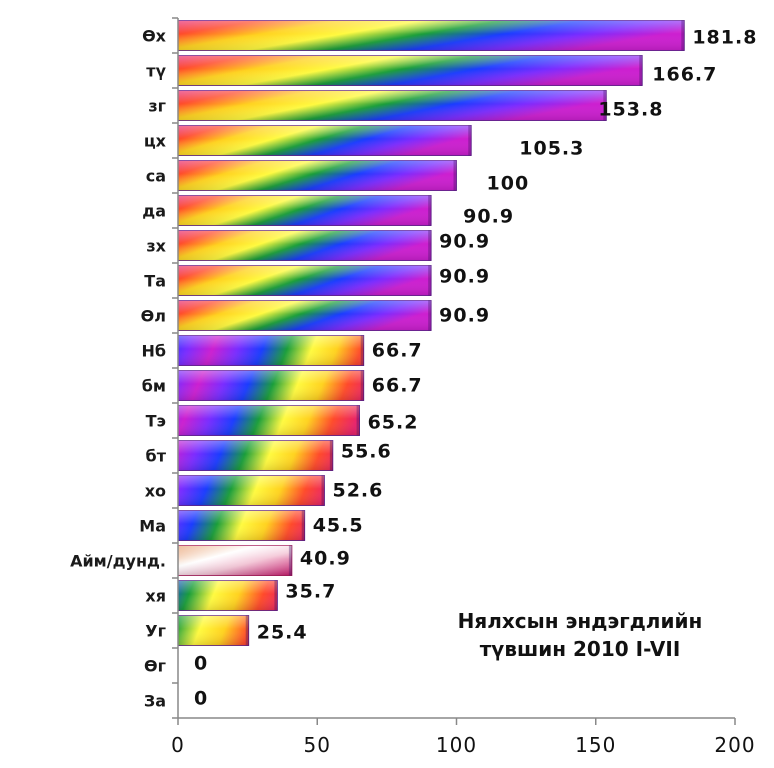 This screenshot has width=774, height=768. Describe the element at coordinates (153, 351) in the screenshot. I see `category-label: Нб` at that location.